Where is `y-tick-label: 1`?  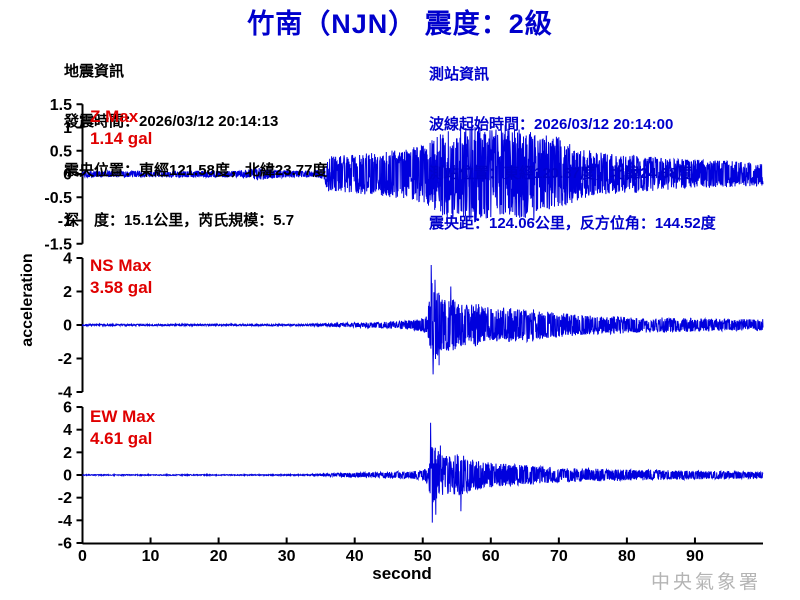
y-tick-label: 1 is located at coordinates (67, 128).